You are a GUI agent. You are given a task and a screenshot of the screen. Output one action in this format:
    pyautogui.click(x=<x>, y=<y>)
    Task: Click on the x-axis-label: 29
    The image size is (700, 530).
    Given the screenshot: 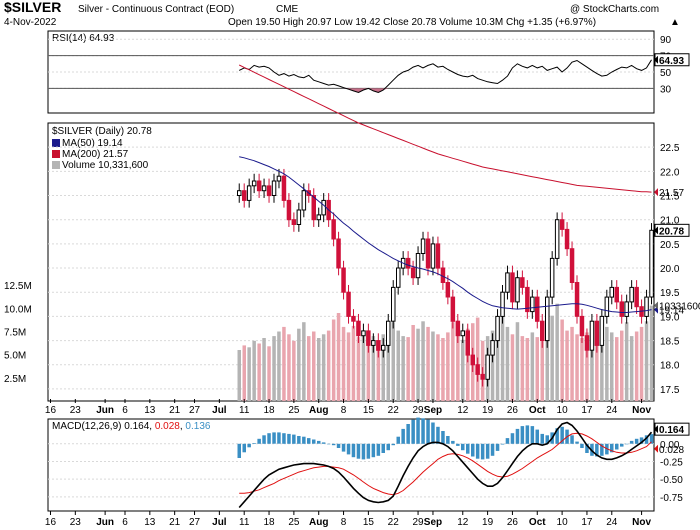 What is the action you would take?
    pyautogui.click(x=418, y=522)
    